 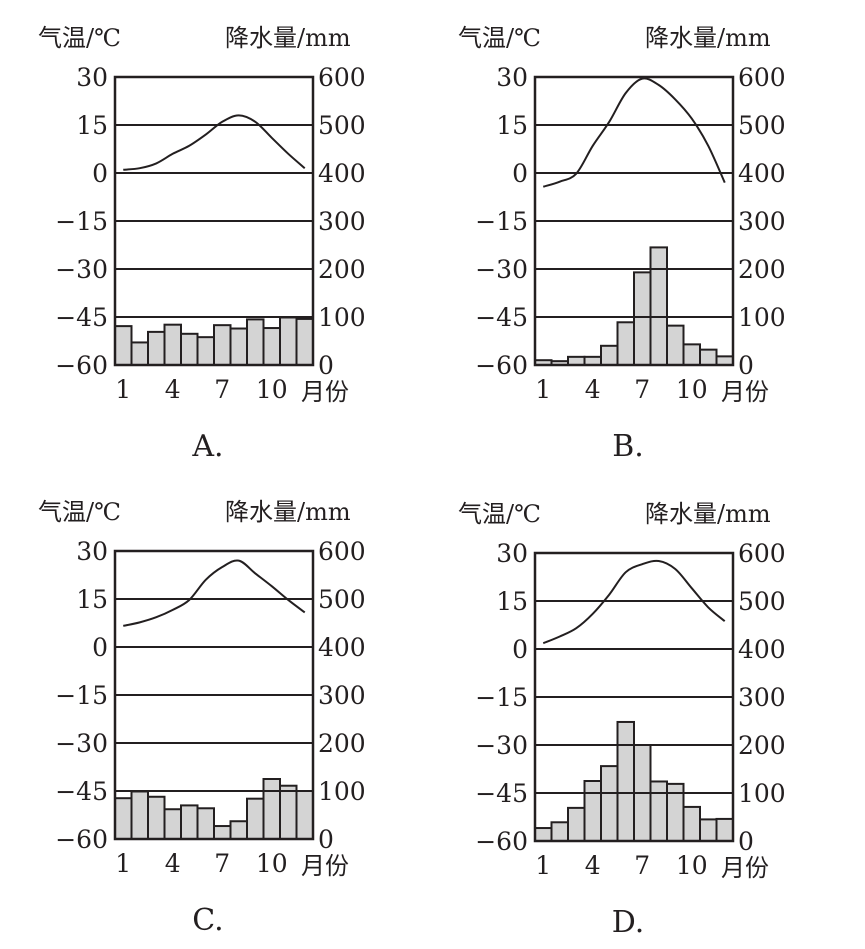 What do you see at coordinates (288, 38) in the screenshot?
I see `right-axis-label: 降水量/mm` at bounding box center [288, 38].